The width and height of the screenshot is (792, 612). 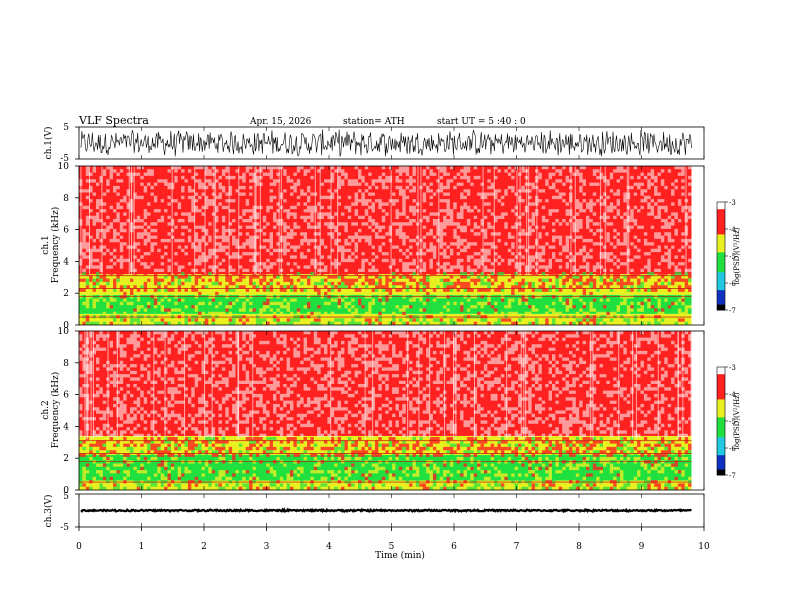 I want to click on spectrogram-ch2-ytick-label: 2, so click(x=66, y=459).